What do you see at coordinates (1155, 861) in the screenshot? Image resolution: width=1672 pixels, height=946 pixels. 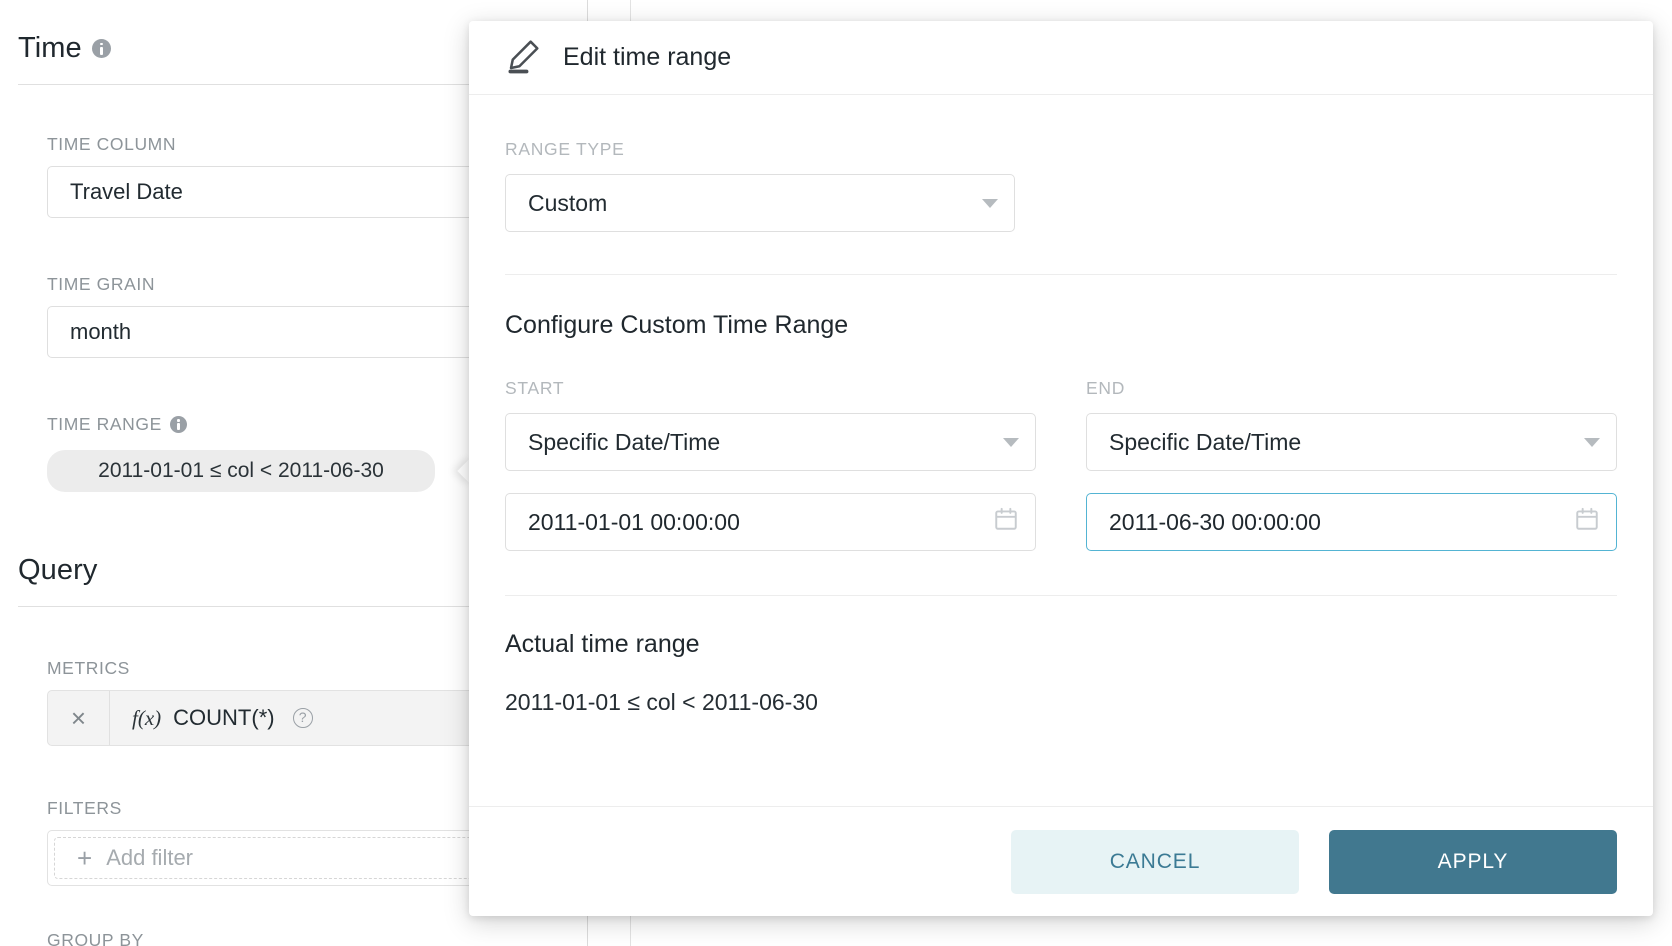 I see `cancel-button: CANCEL` at bounding box center [1155, 861].